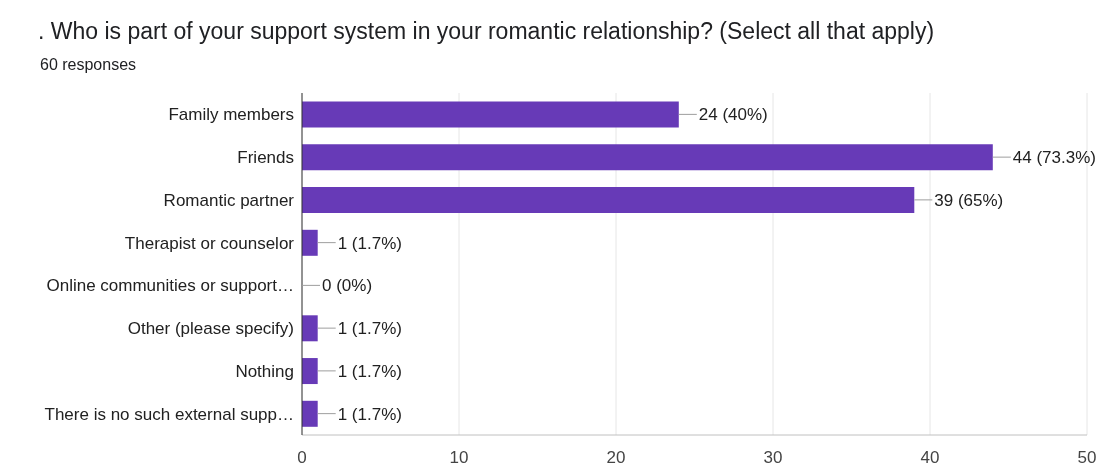 The height and width of the screenshot is (475, 1109). Describe the element at coordinates (930, 458) in the screenshot. I see `x-tick-label: 40` at that location.